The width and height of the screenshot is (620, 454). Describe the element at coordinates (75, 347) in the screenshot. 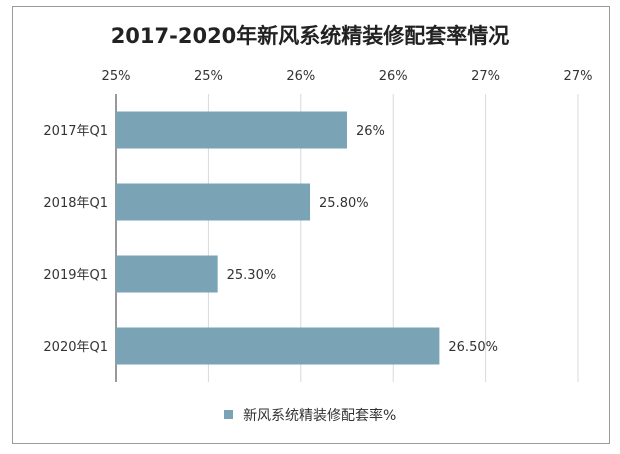

I see `category-label: 2020年Q1` at that location.